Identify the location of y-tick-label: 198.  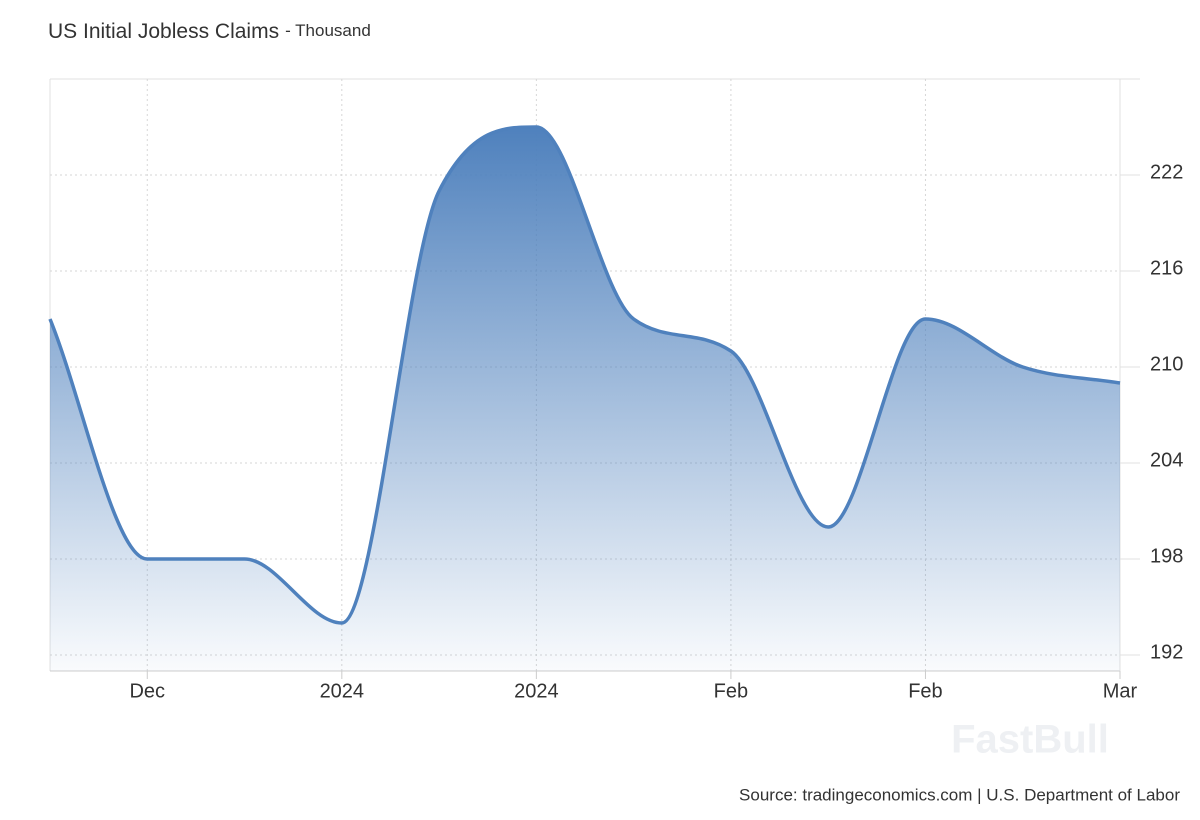
(1166, 556).